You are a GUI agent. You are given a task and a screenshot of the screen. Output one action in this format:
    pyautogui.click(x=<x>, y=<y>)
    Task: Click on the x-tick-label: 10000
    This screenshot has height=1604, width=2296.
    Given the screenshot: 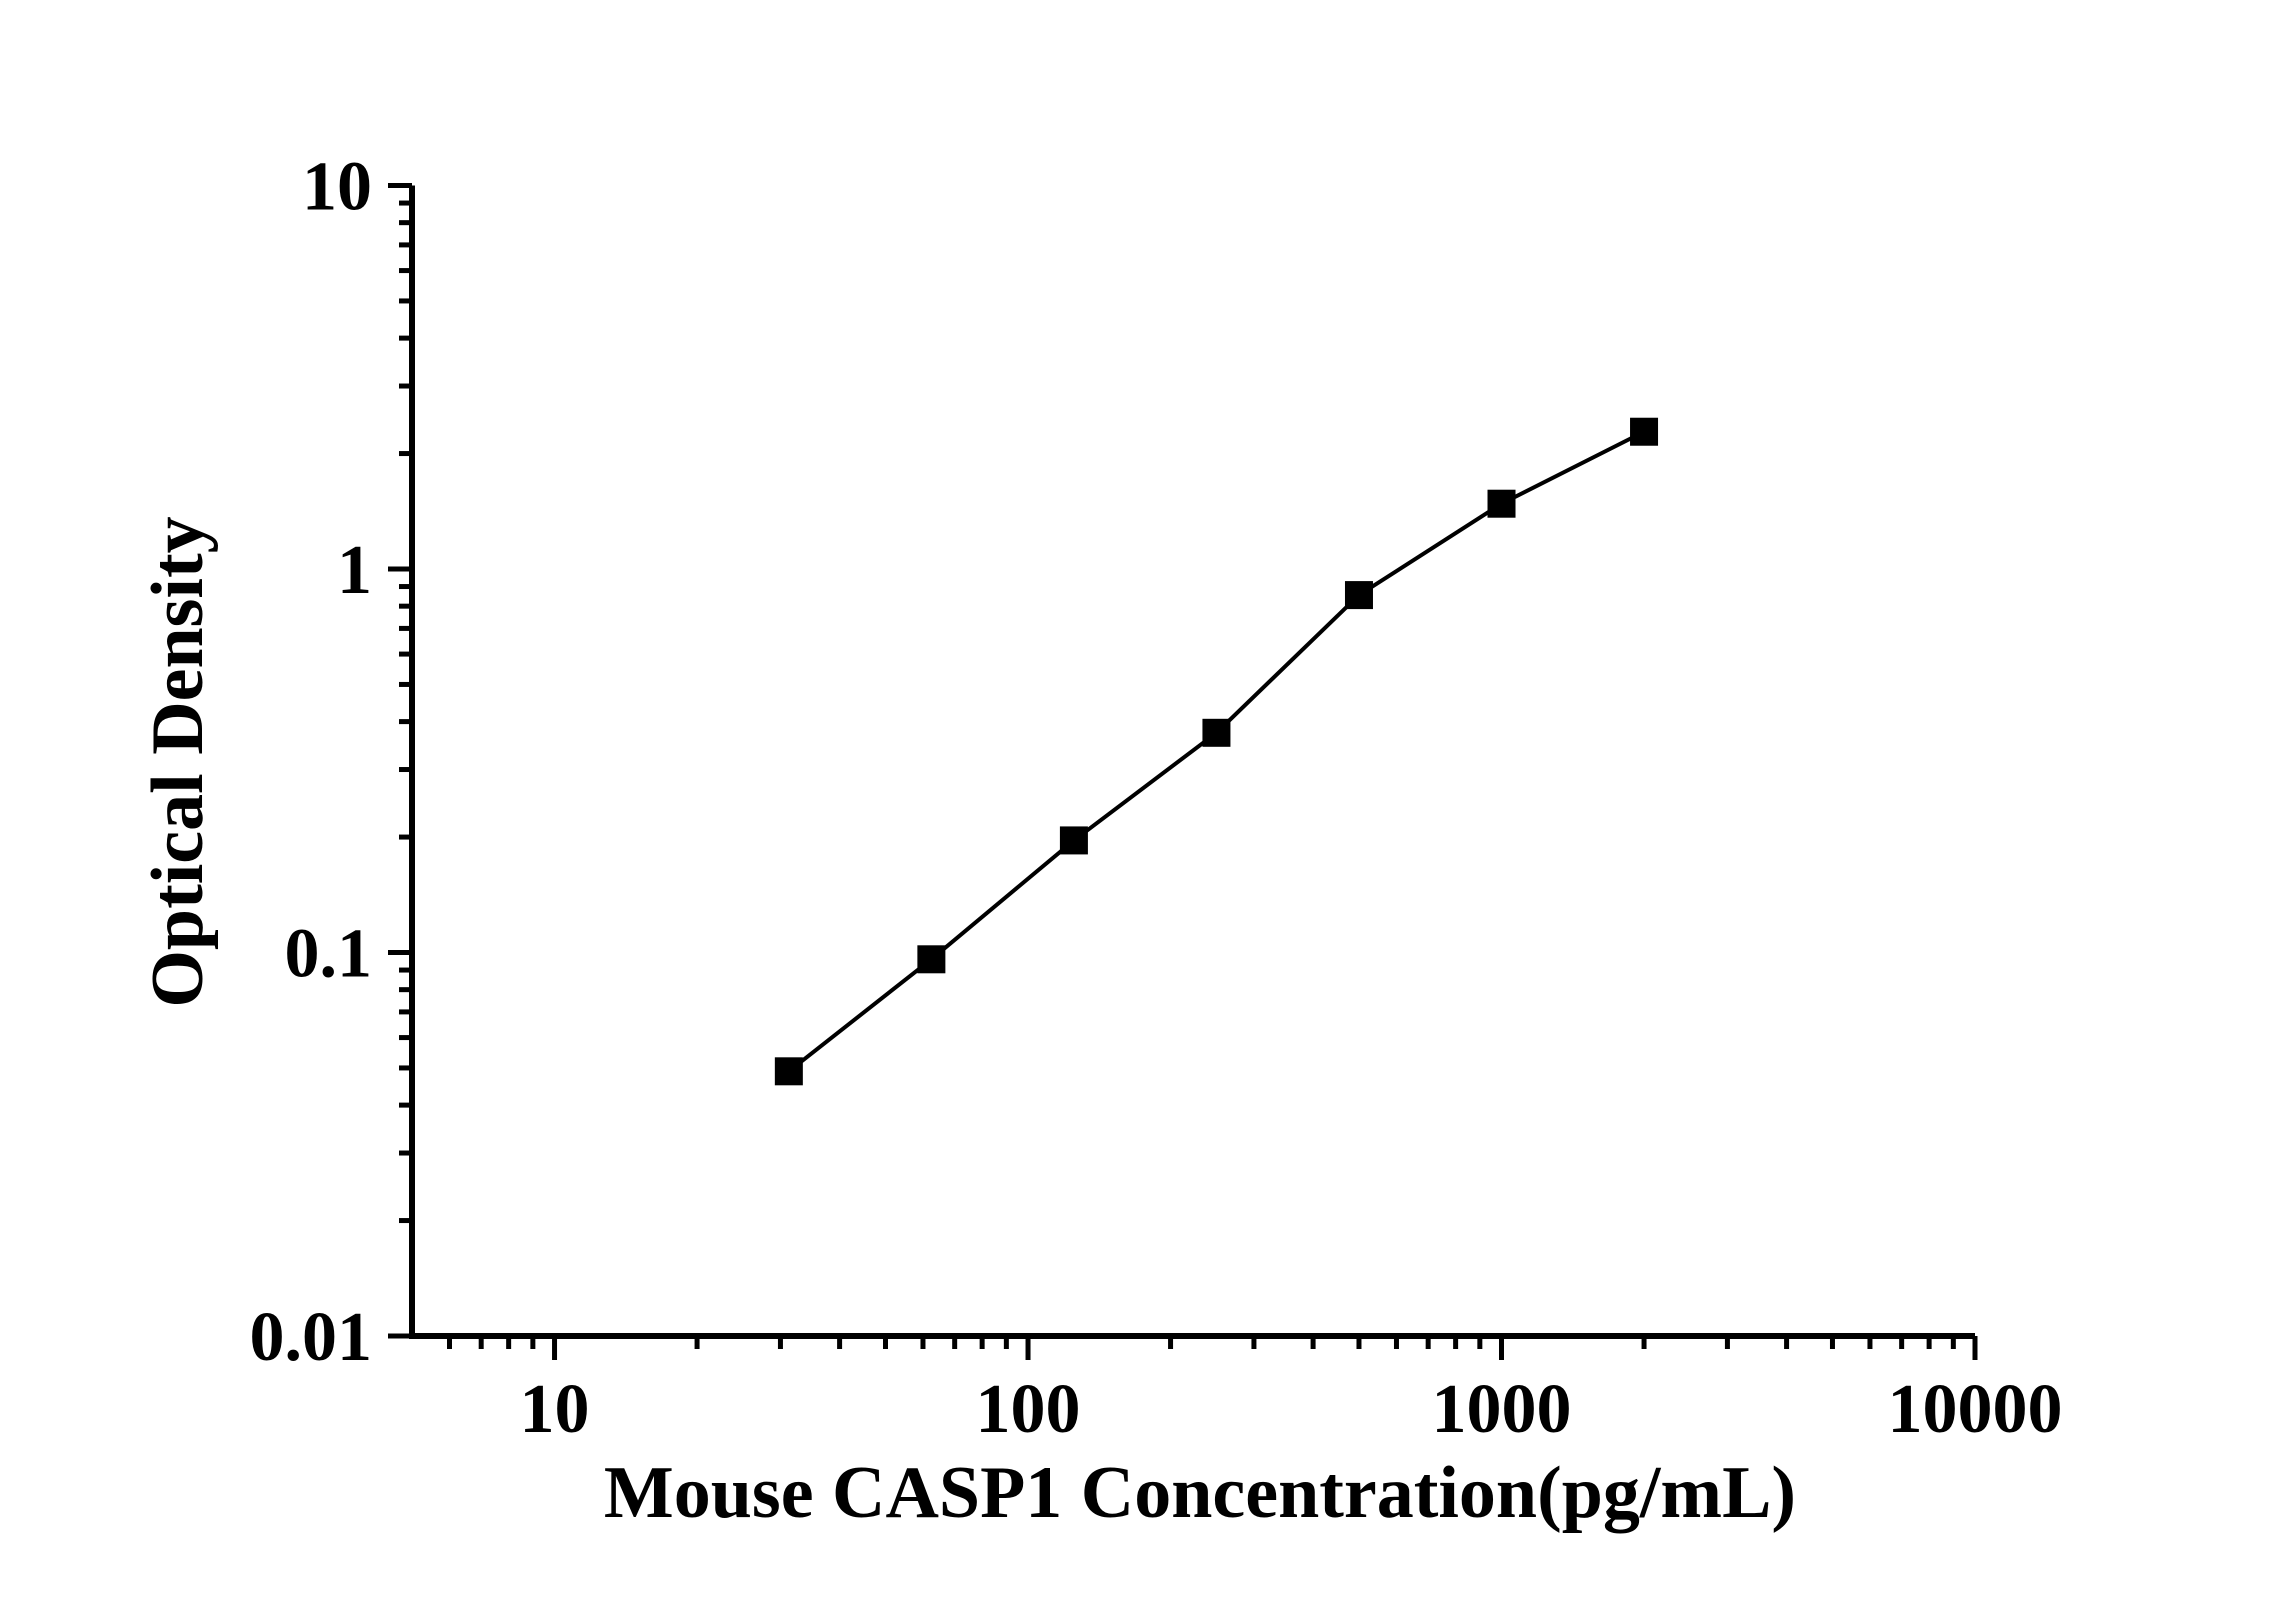 What is the action you would take?
    pyautogui.click(x=1975, y=1409)
    